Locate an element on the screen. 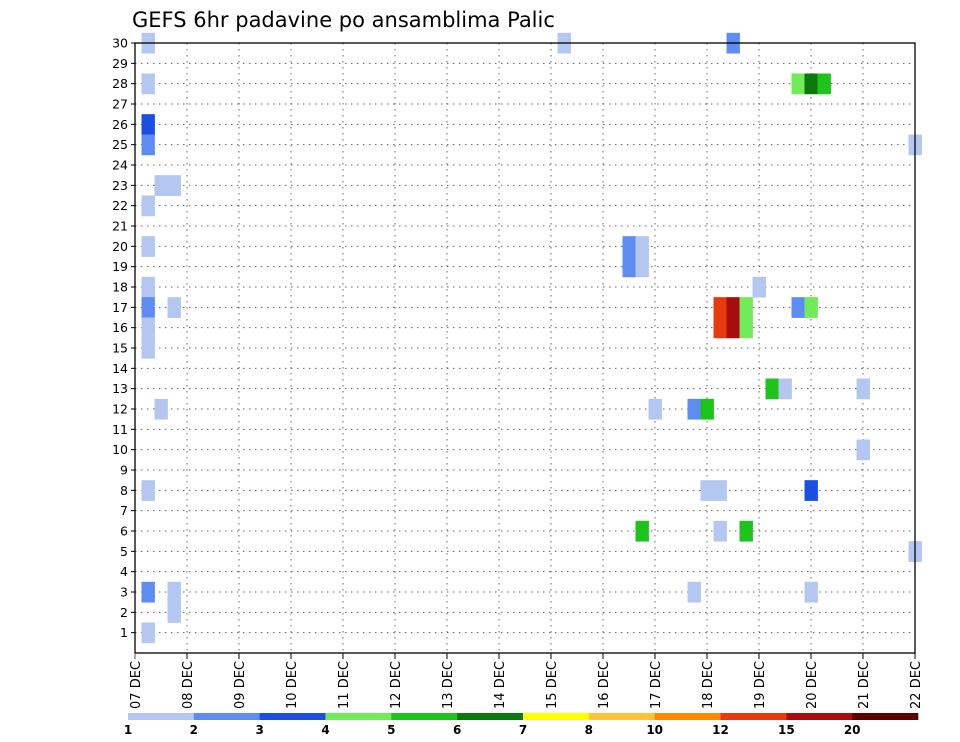  y-tick-label: 21 is located at coordinates (120, 226).